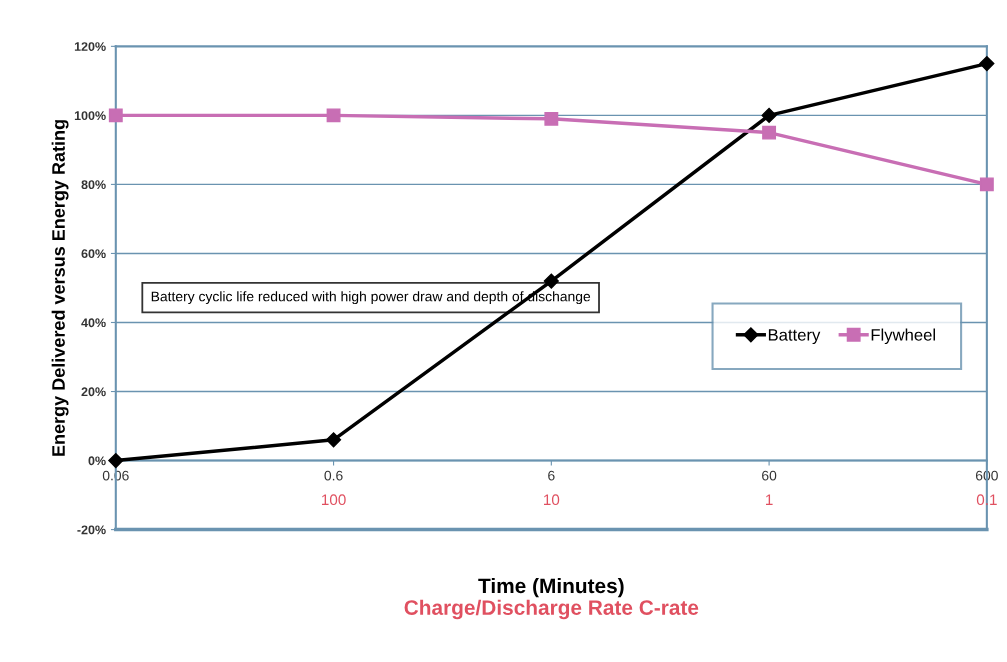  Describe the element at coordinates (333, 475) in the screenshot. I see `x-tick-label: 0.6` at that location.